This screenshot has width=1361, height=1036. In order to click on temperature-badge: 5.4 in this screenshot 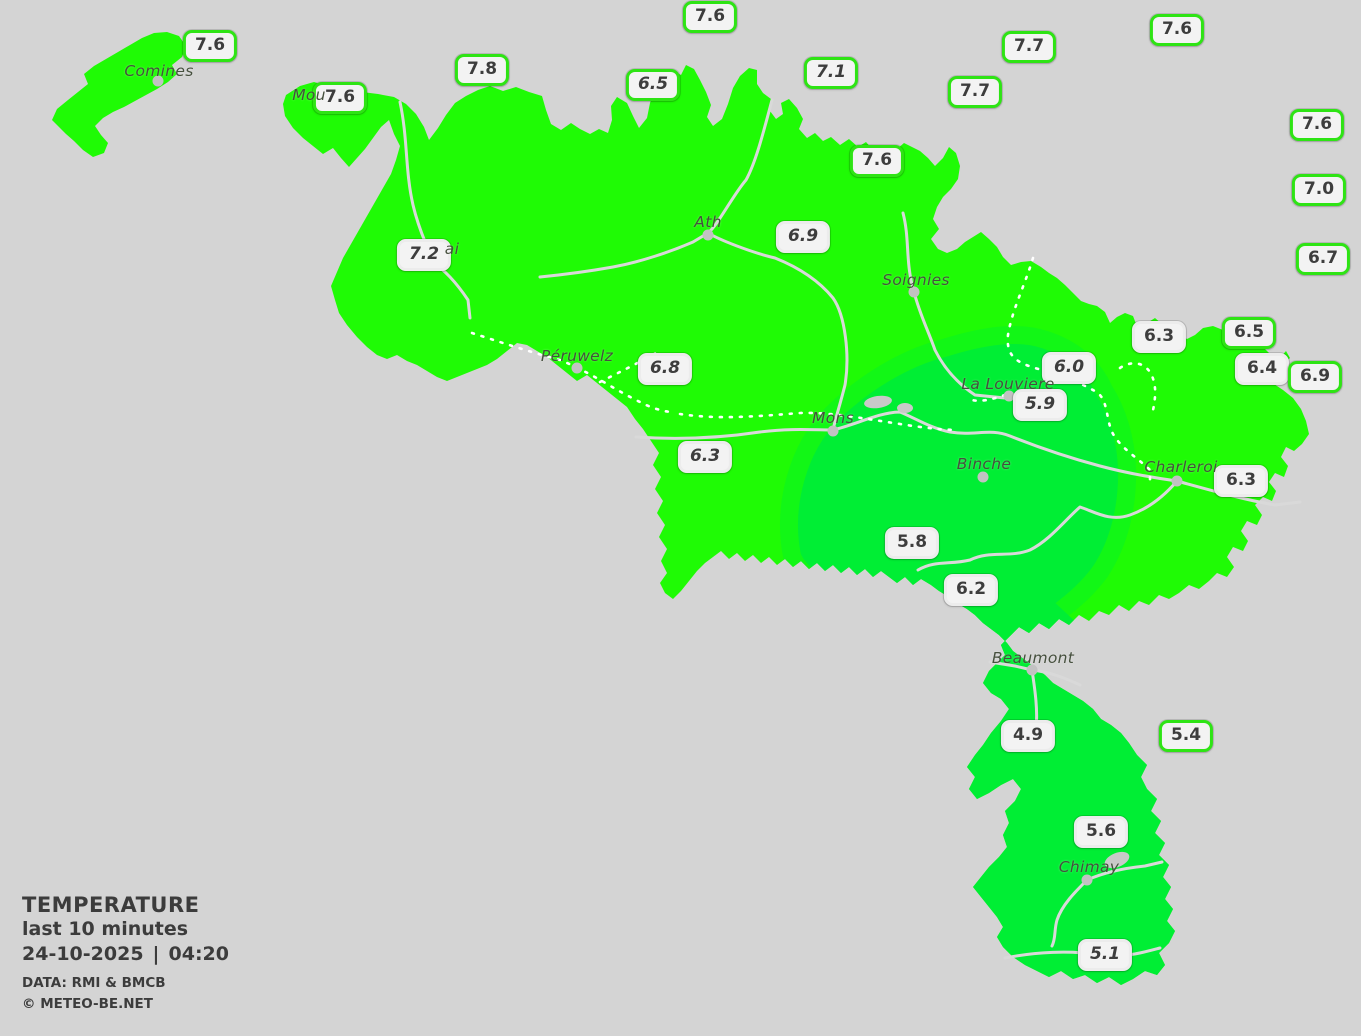, I will do `click(1186, 736)`.